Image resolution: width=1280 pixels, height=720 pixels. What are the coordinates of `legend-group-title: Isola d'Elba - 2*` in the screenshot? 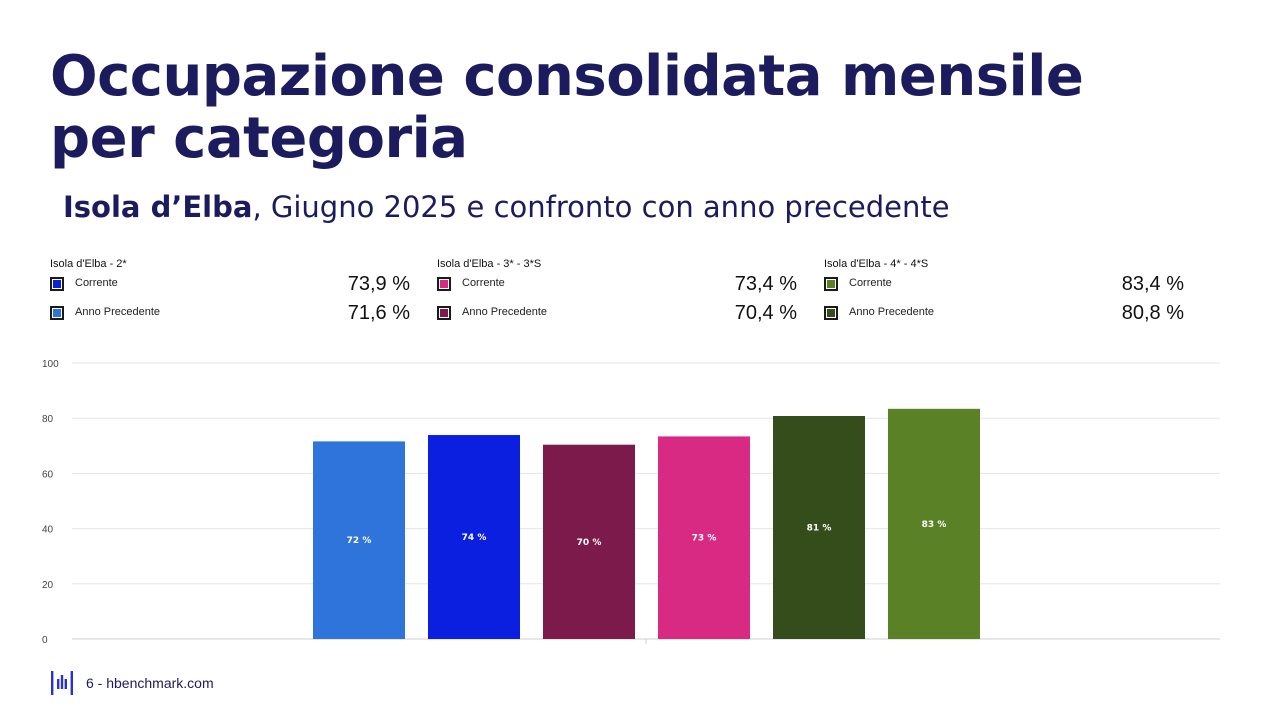 It's located at (88, 264).